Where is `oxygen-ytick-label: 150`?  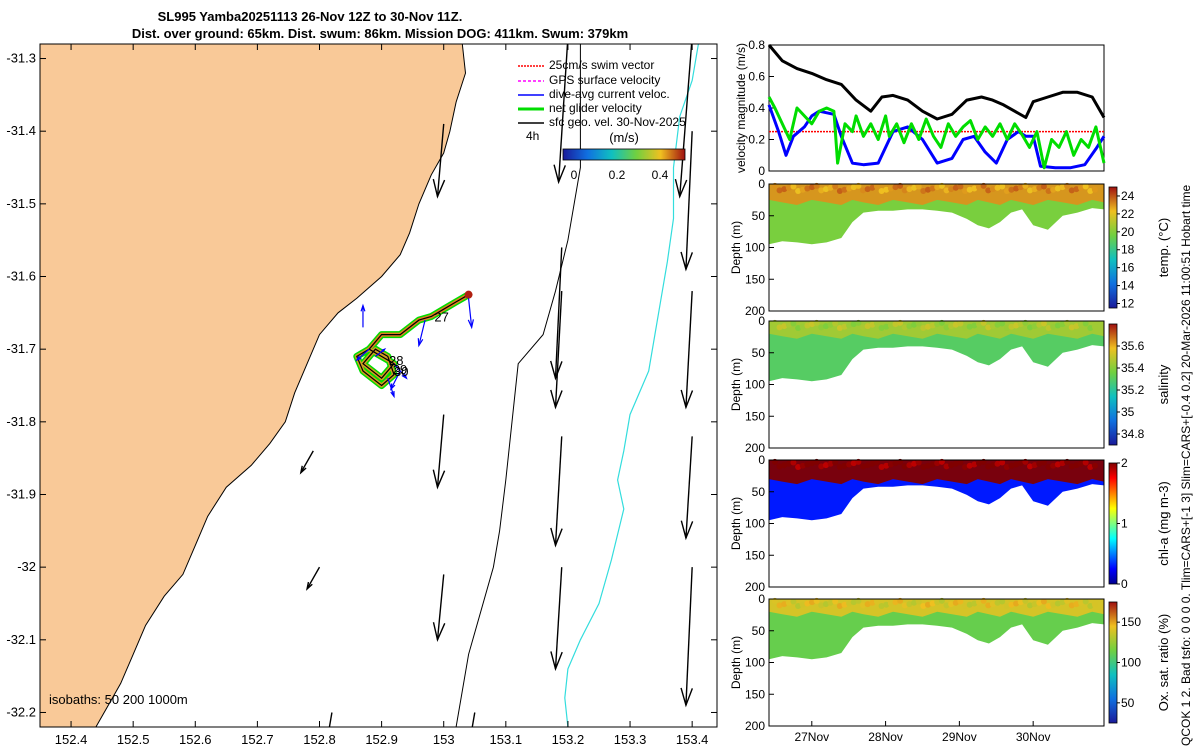 oxygen-ytick-label: 150 is located at coordinates (755, 694).